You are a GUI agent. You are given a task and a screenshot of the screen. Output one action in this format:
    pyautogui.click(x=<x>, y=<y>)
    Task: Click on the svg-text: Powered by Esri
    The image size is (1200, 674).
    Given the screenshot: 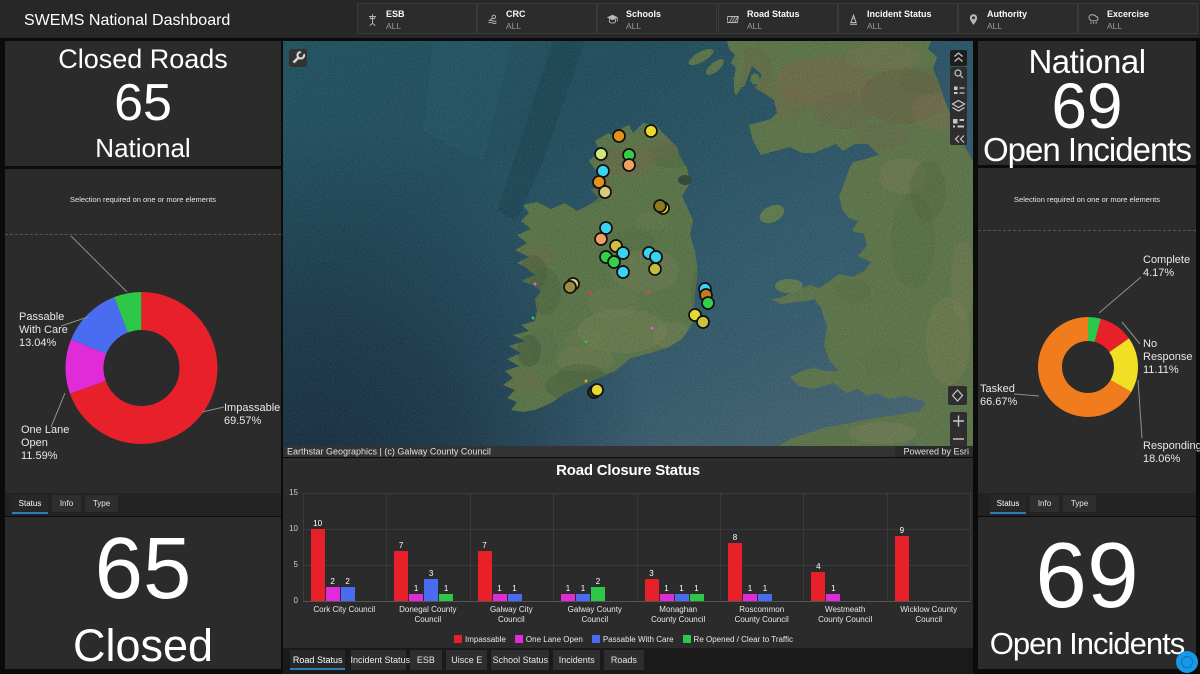 What is the action you would take?
    pyautogui.click(x=936, y=452)
    